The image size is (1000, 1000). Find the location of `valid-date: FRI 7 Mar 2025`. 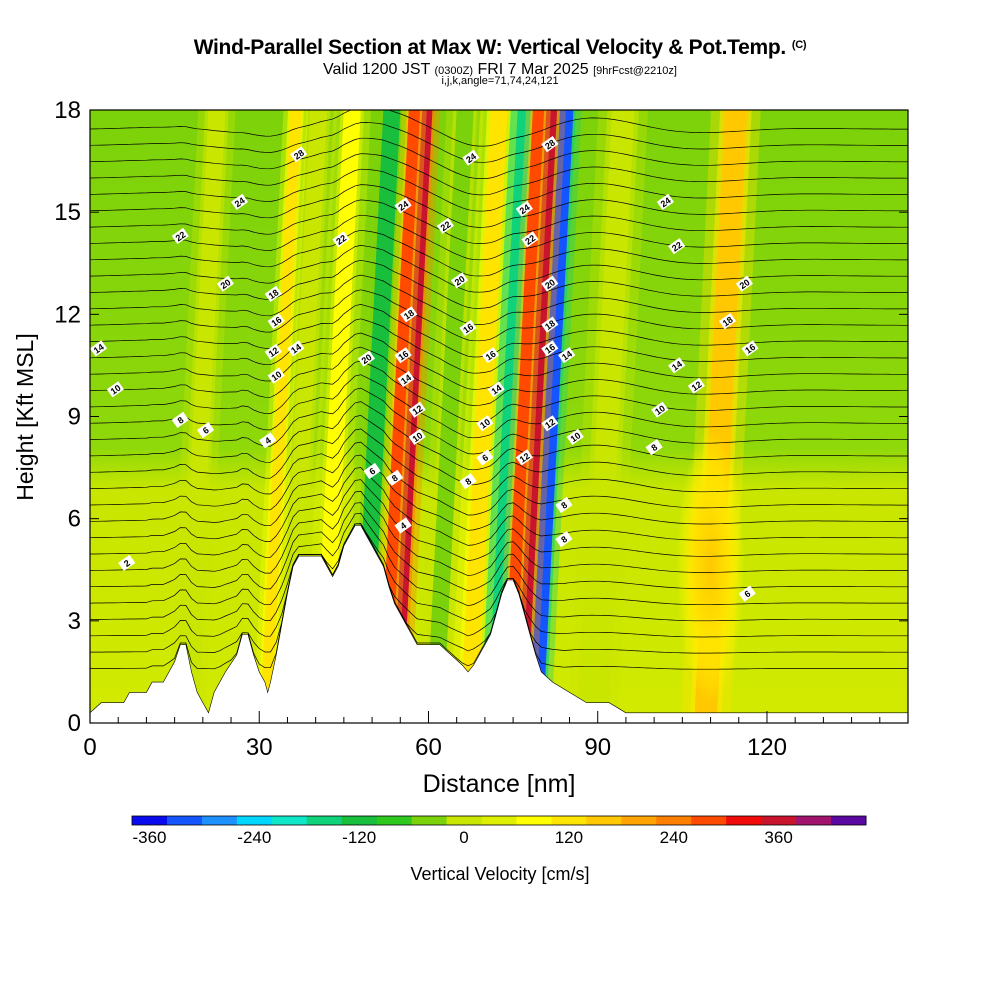

valid-date: FRI 7 Mar 2025 is located at coordinates (533, 69).